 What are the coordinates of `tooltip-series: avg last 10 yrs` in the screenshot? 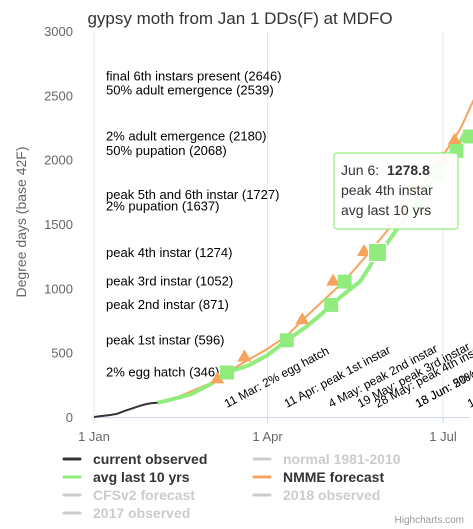 It's located at (386, 210).